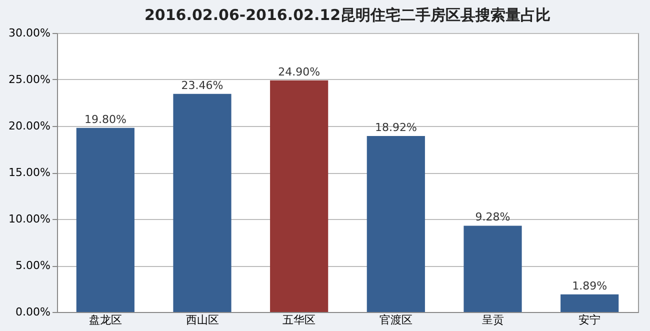 Image resolution: width=650 pixels, height=331 pixels. I want to click on y-tick-label: 15.00%, so click(29, 172).